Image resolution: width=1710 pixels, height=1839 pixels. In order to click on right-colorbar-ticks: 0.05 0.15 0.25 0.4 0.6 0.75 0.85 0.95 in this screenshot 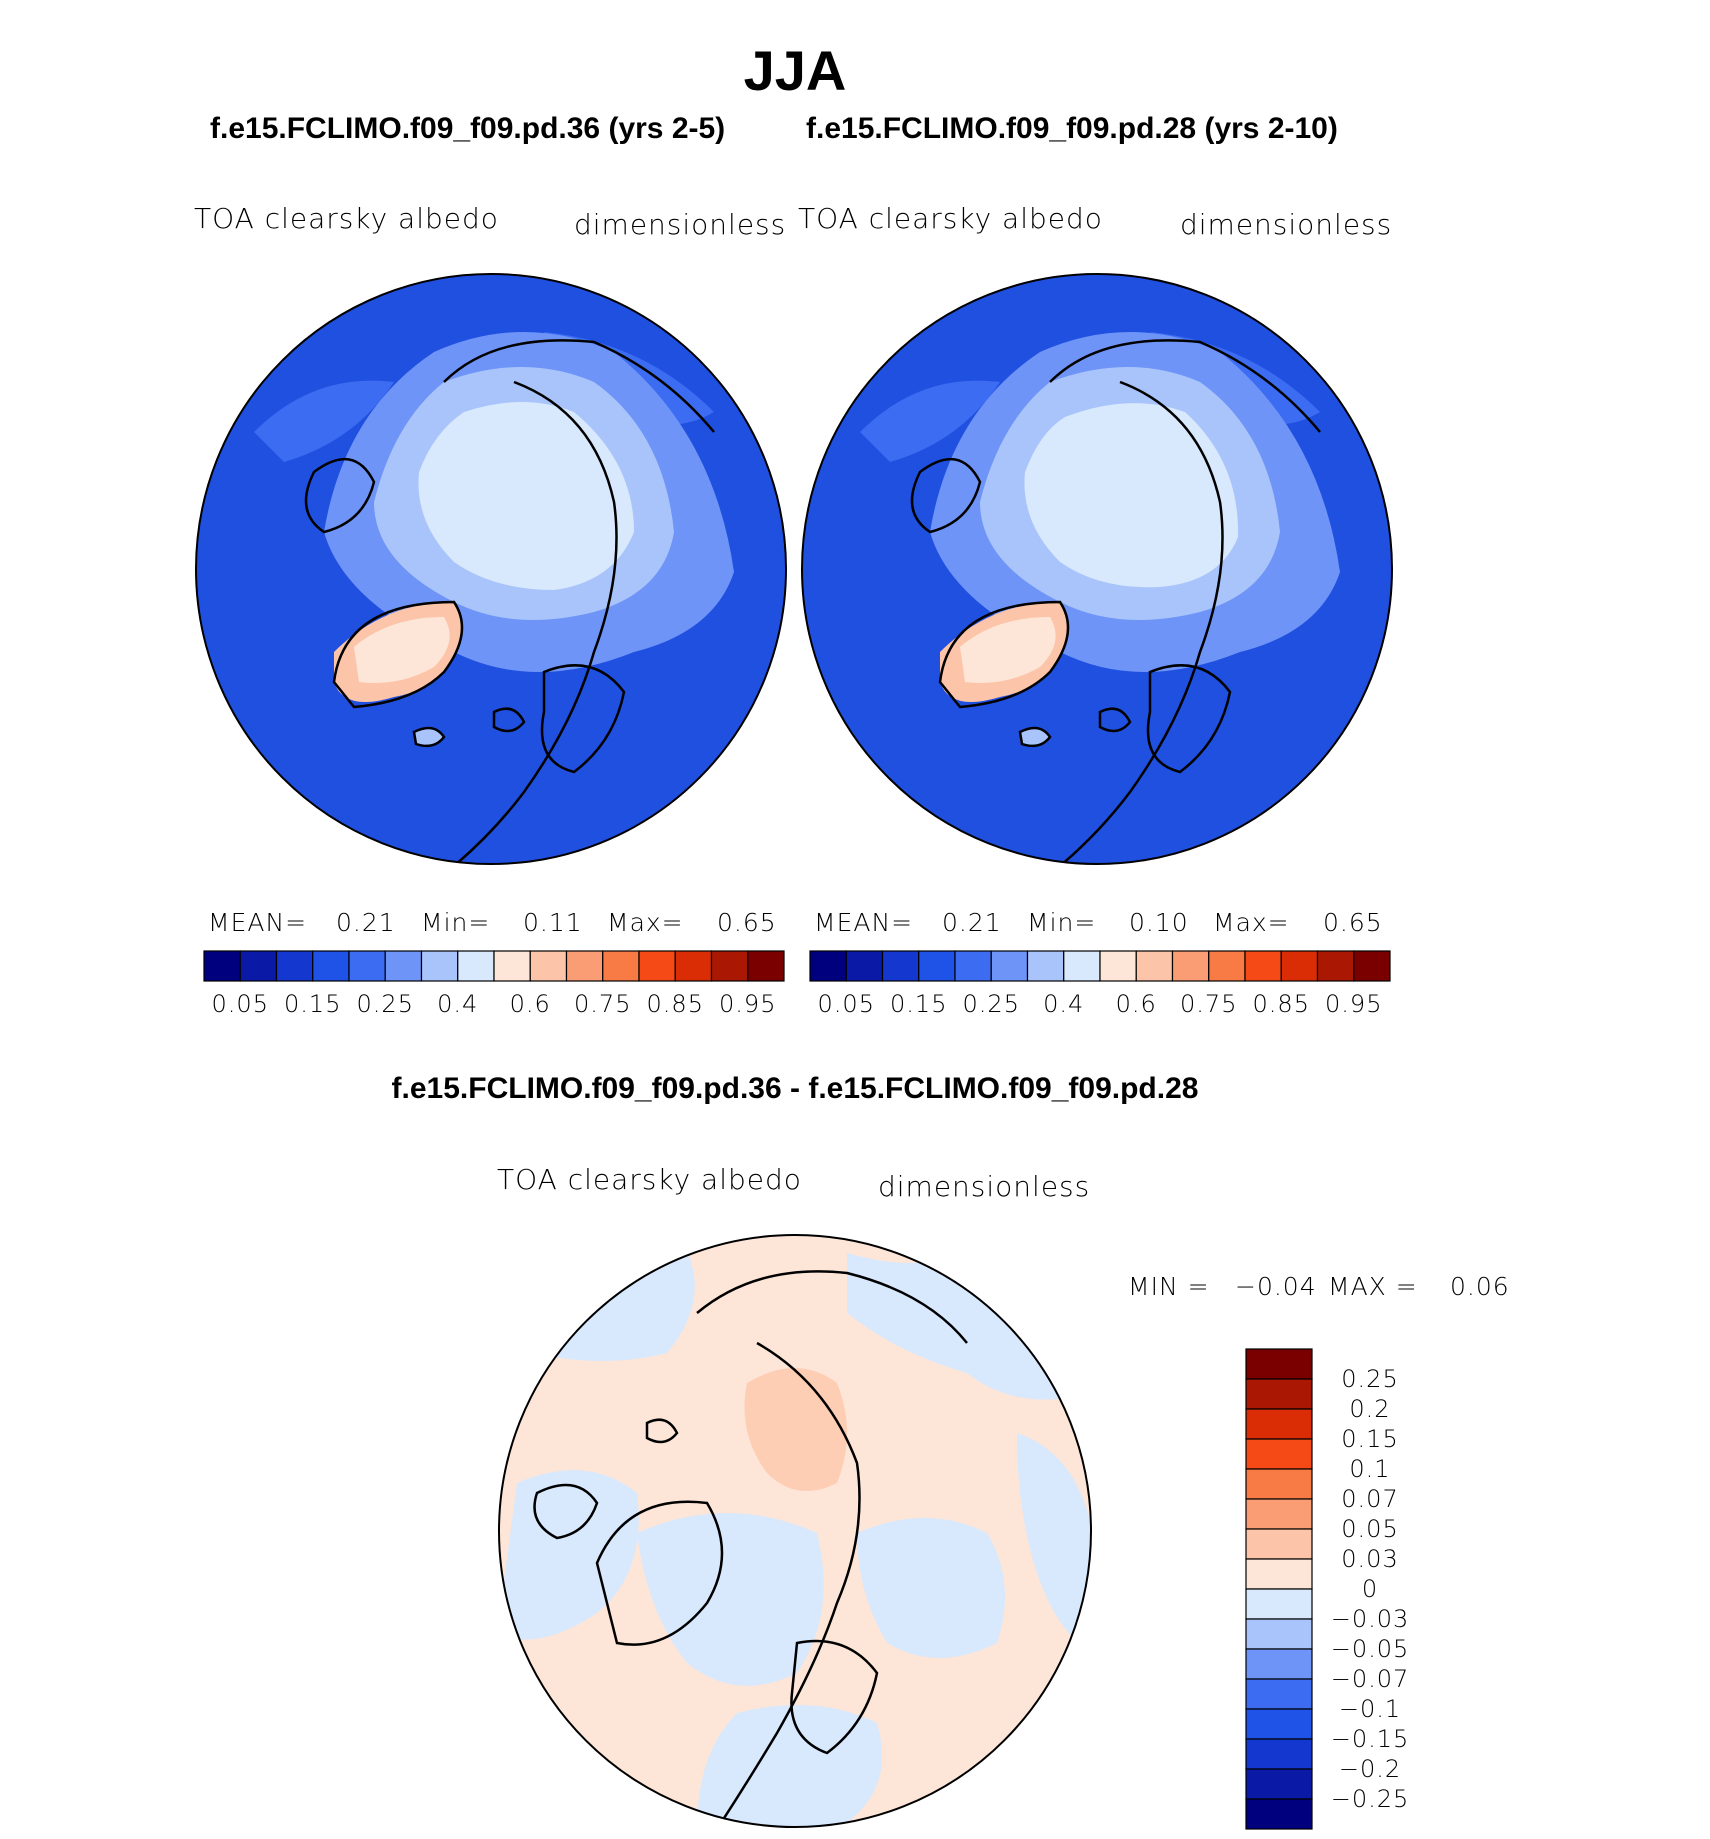, I will do `click(1100, 1005)`.